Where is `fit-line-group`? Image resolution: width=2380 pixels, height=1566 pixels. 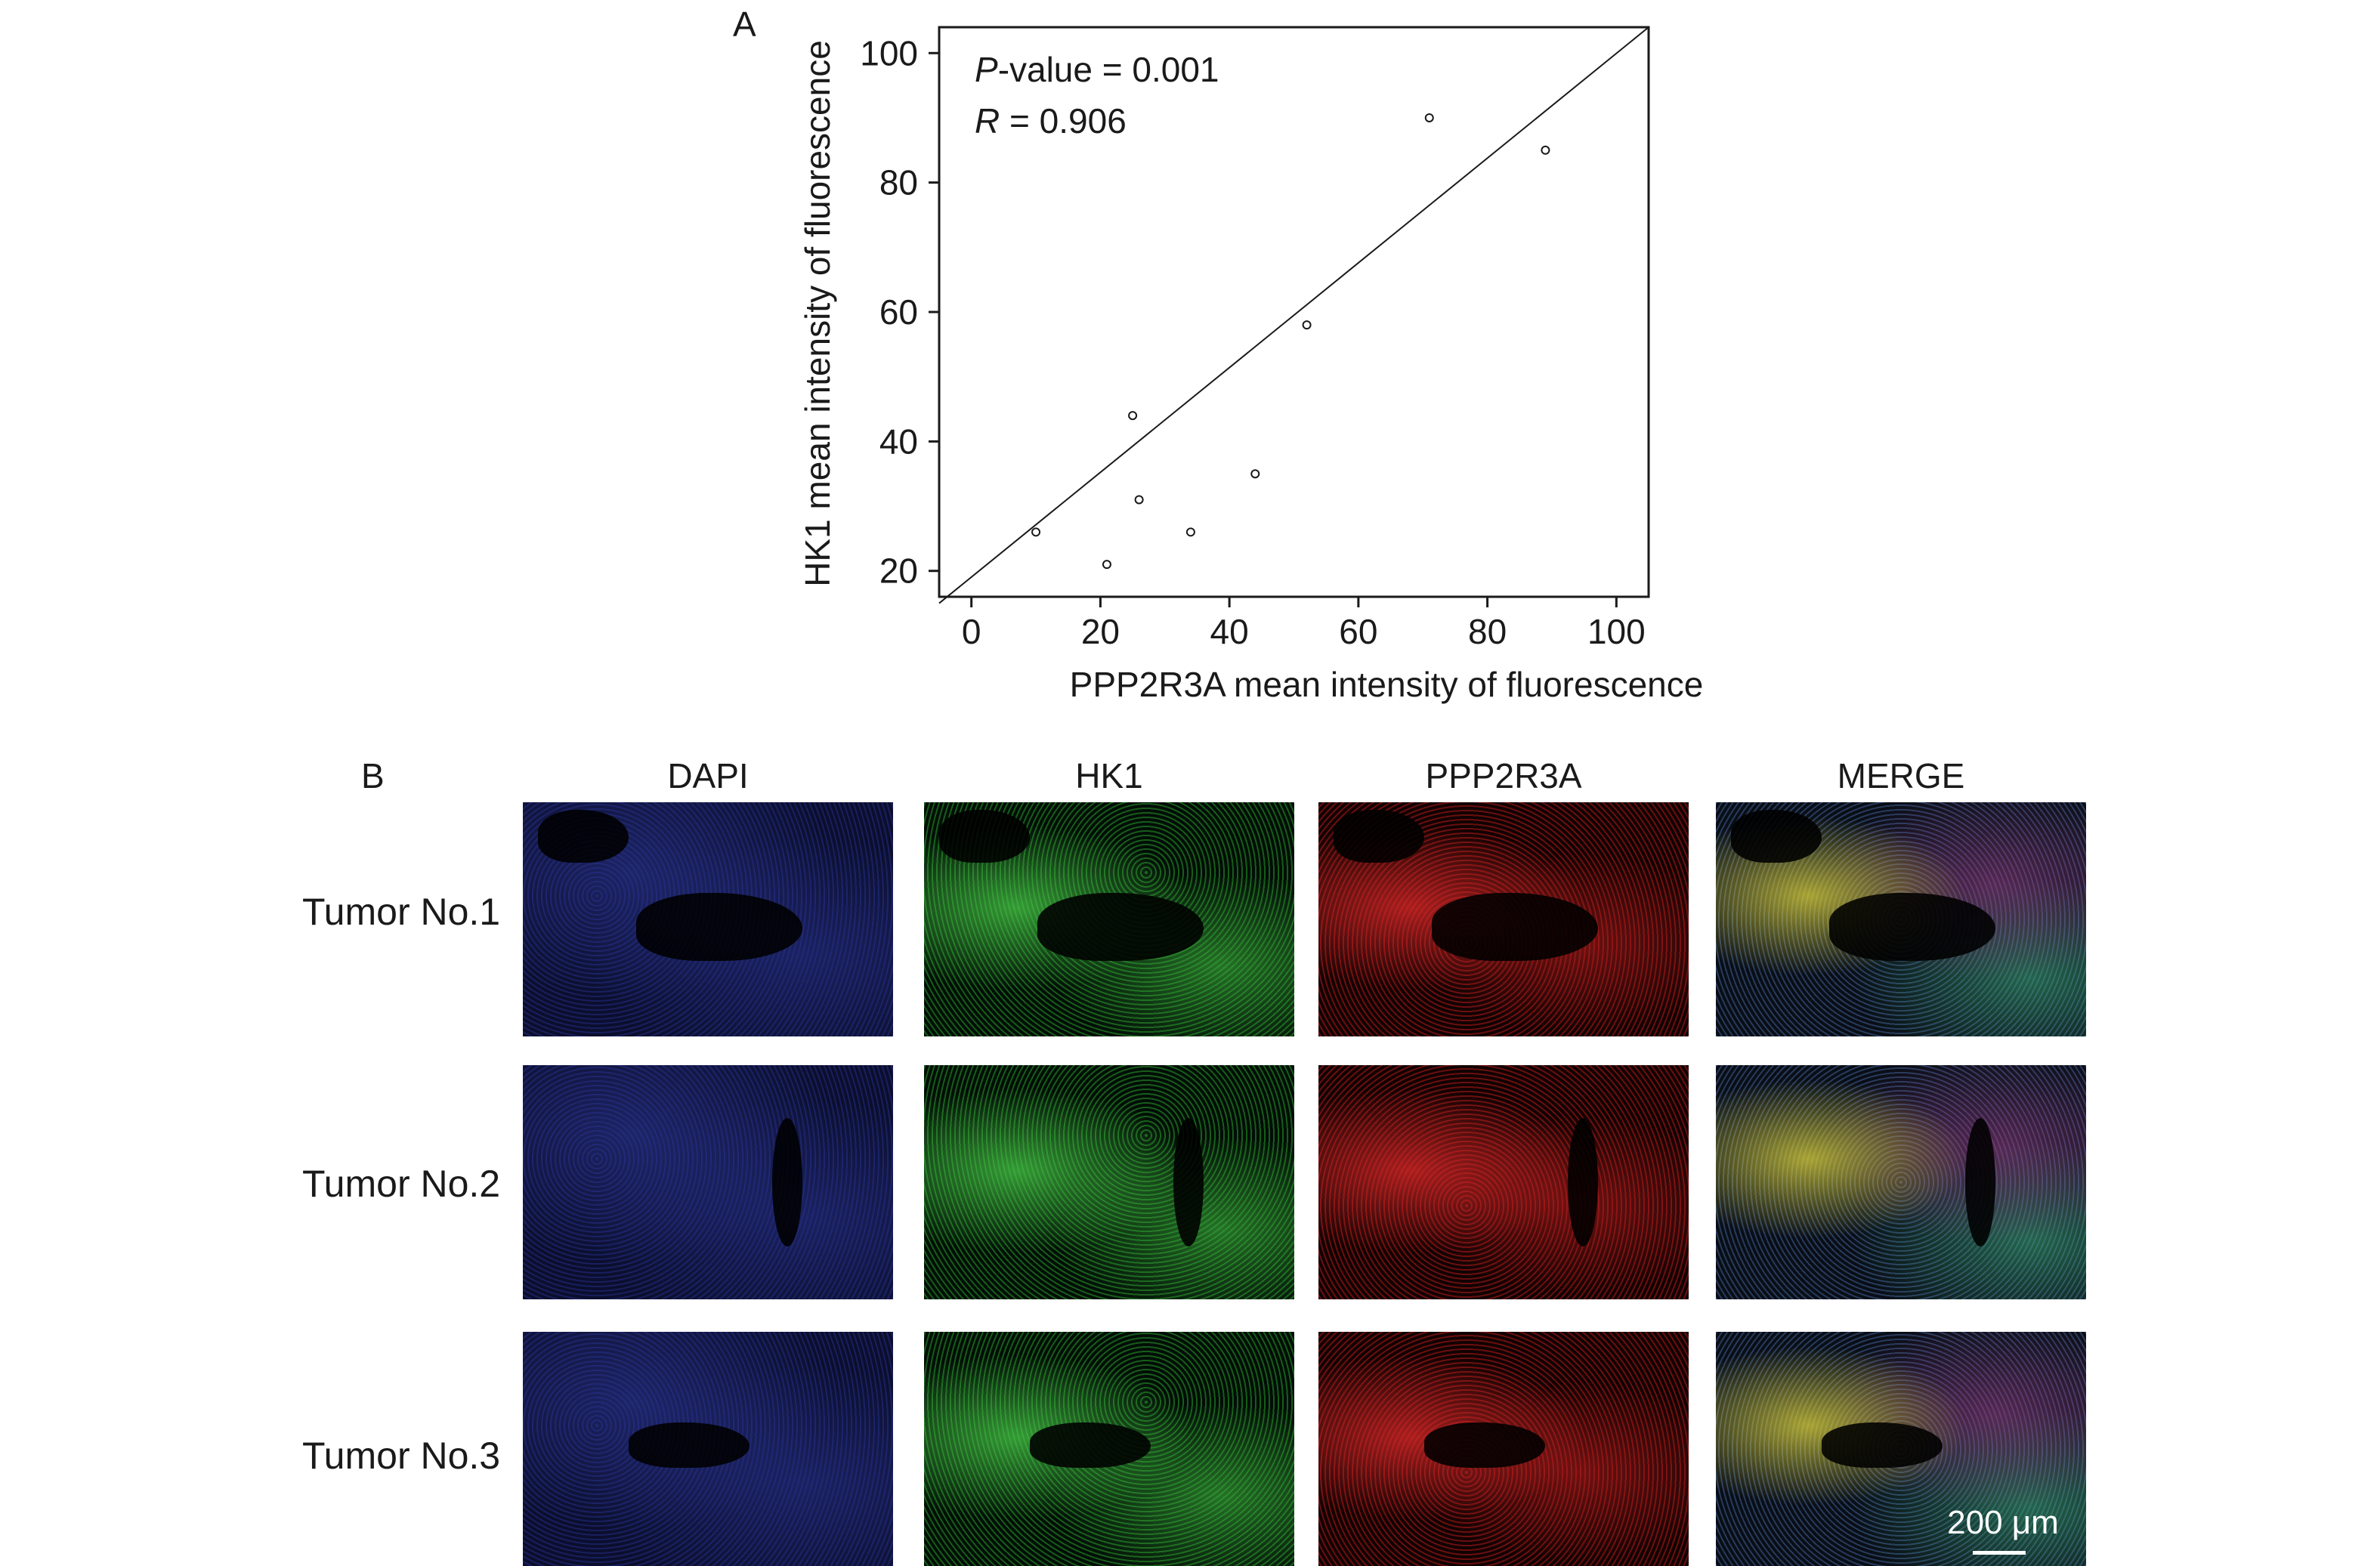 fit-line-group is located at coordinates (1293, 315).